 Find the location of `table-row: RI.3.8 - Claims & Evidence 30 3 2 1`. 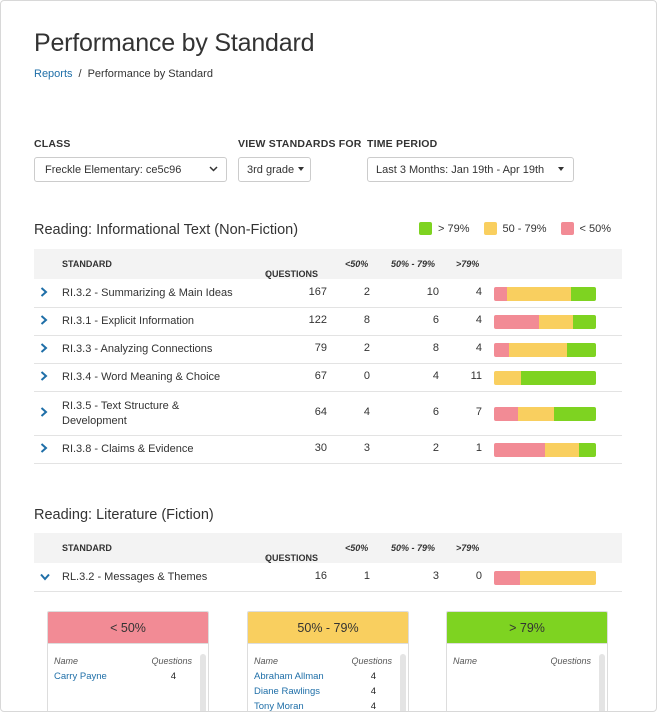

table-row: RI.3.8 - Claims & Evidence 30 3 2 1 is located at coordinates (328, 450).